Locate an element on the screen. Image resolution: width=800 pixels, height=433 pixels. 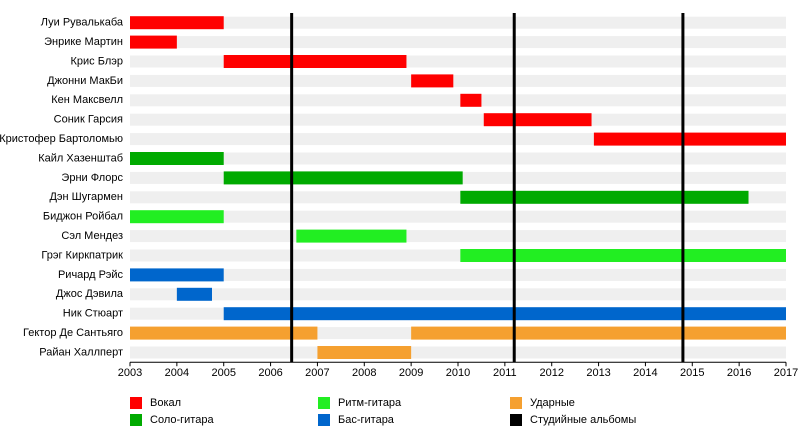
x-tick-label: 2013 is located at coordinates (598, 373).